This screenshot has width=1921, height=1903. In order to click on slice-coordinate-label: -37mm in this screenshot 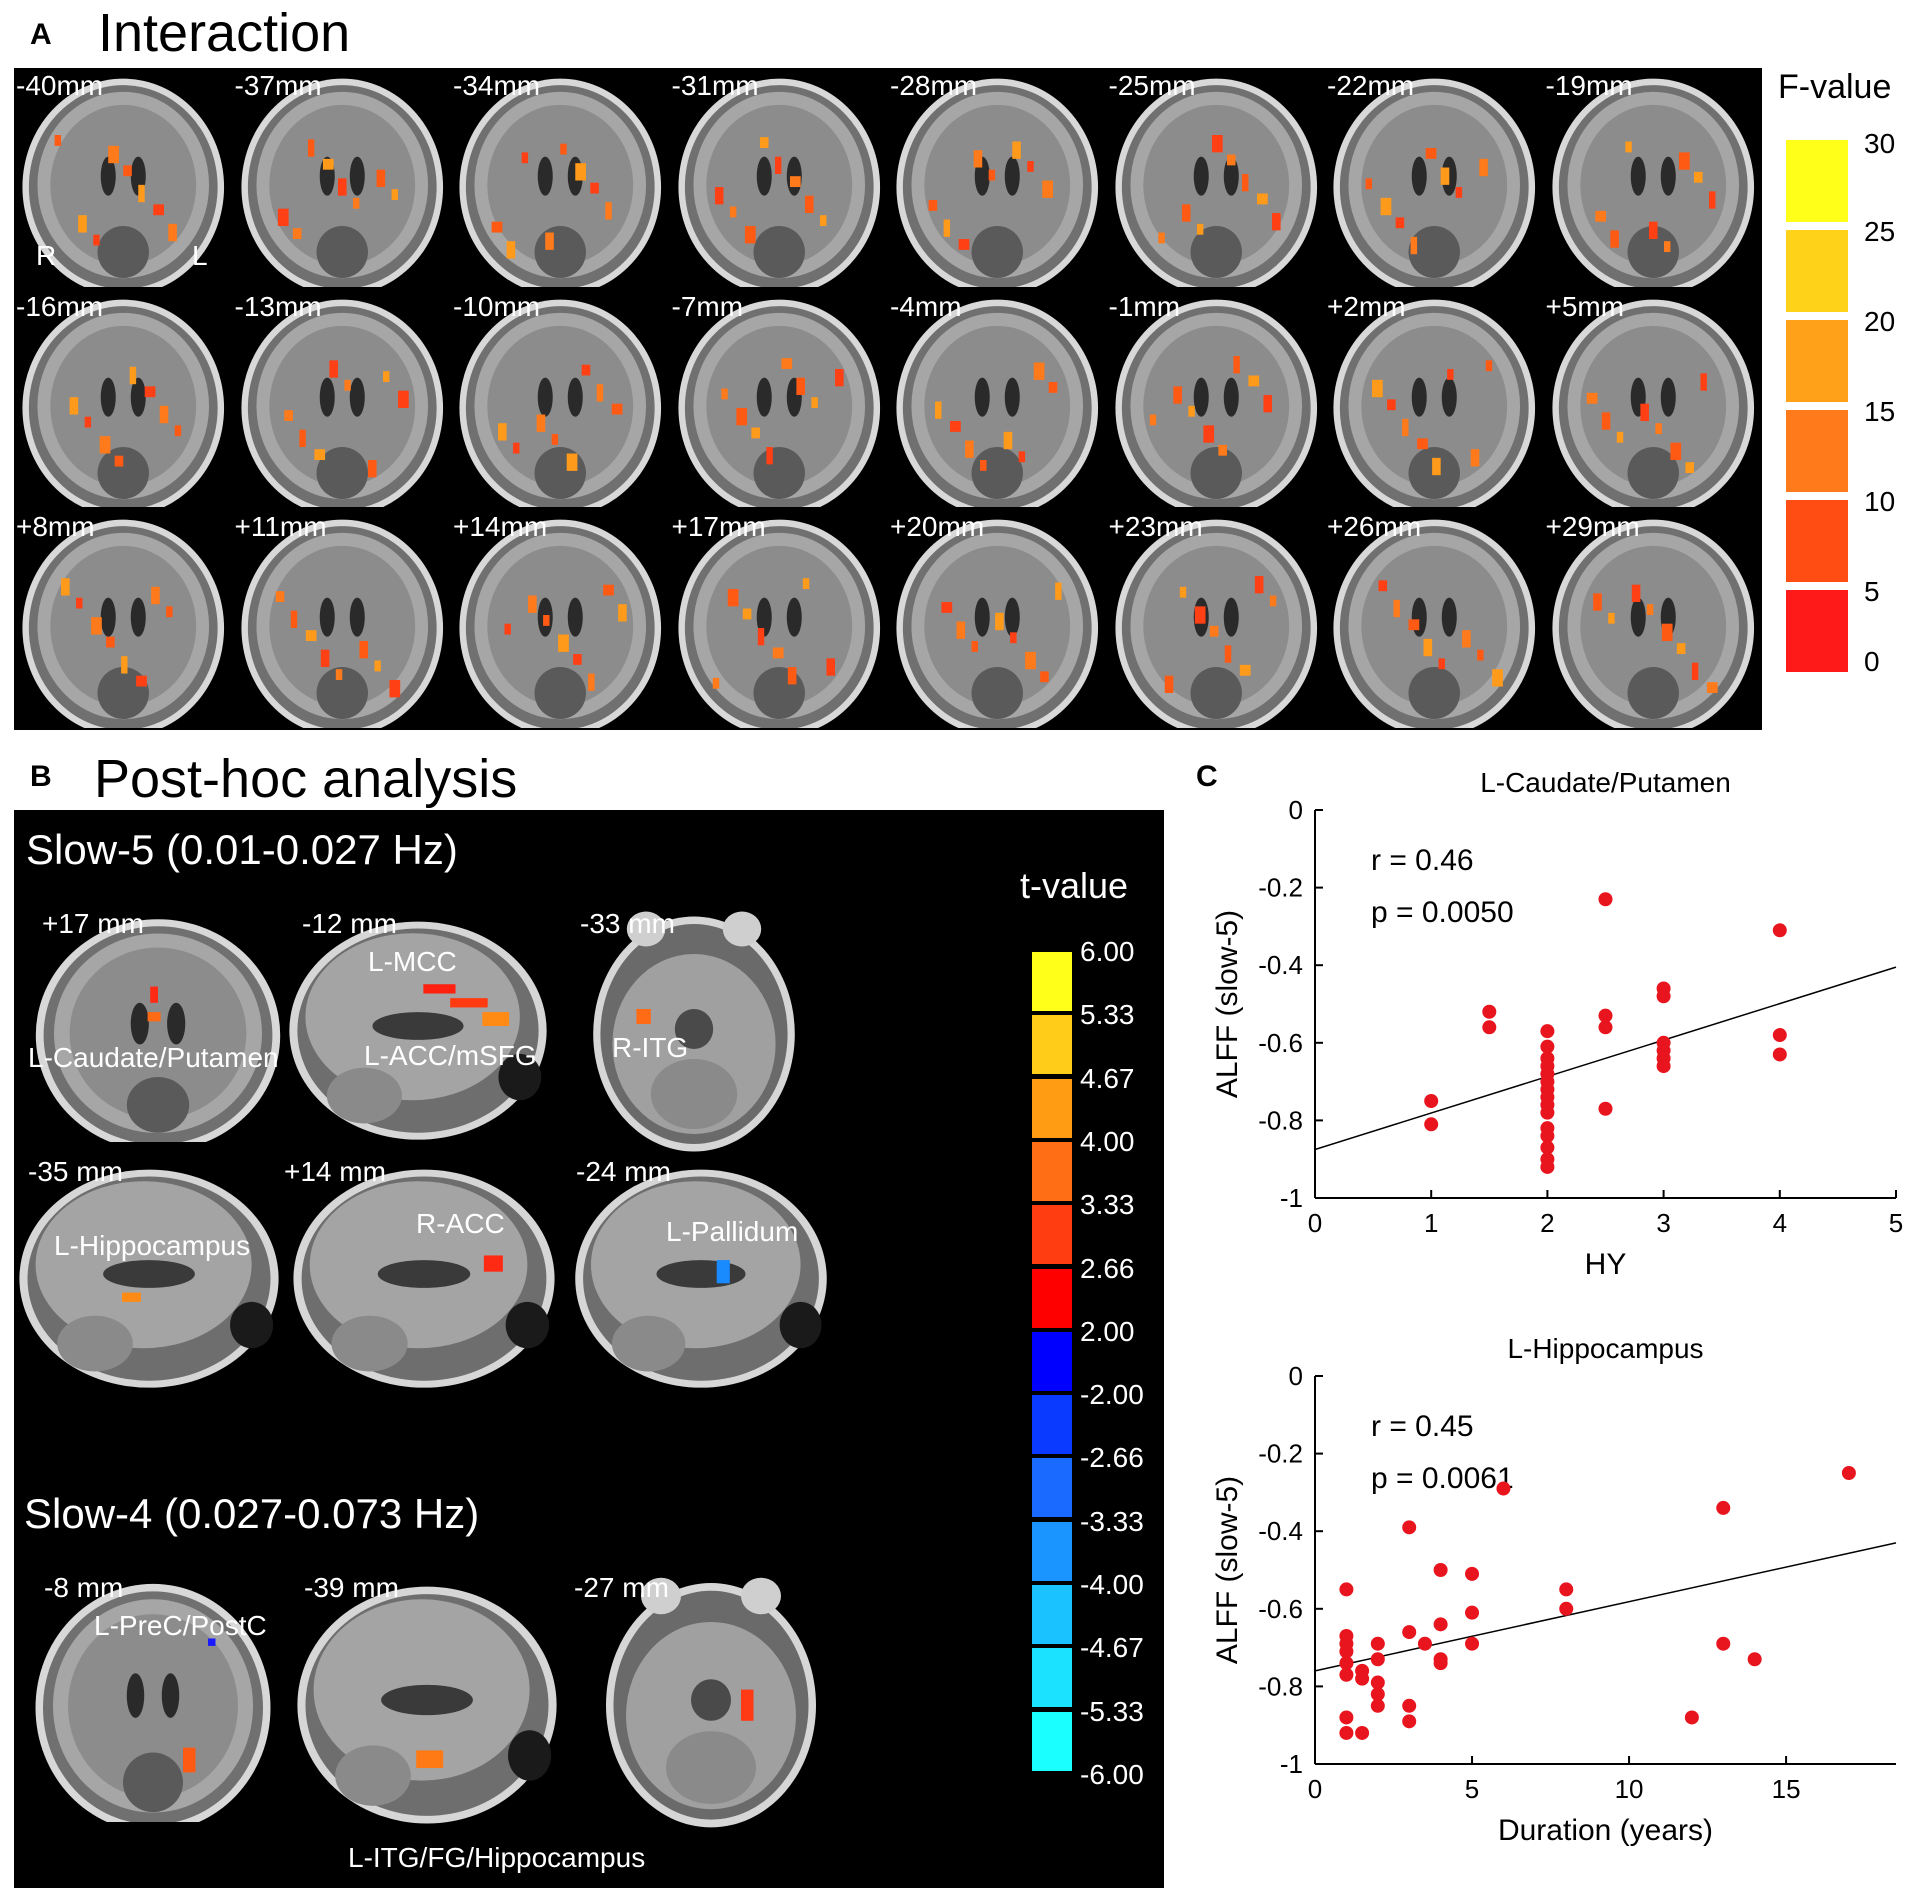, I will do `click(278, 85)`.